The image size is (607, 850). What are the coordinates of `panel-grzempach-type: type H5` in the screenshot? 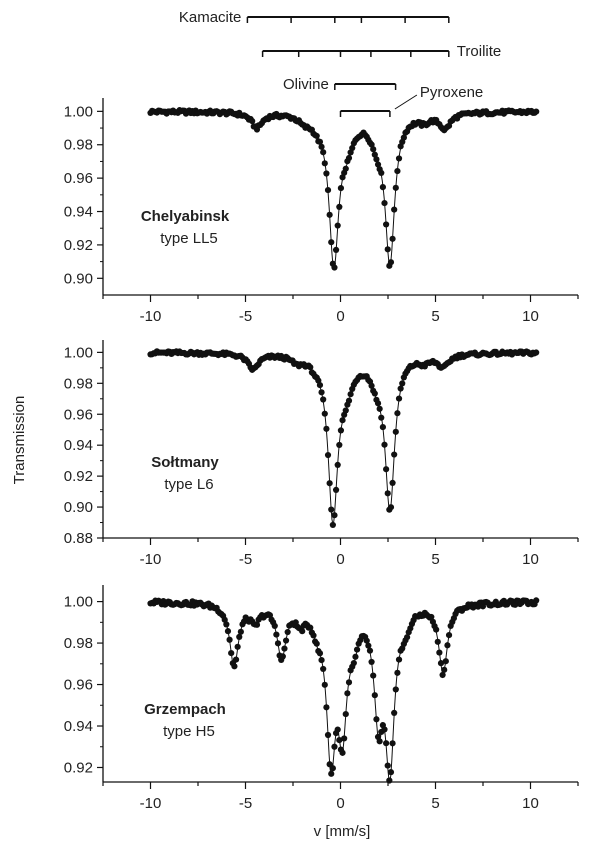 It's located at (189, 731).